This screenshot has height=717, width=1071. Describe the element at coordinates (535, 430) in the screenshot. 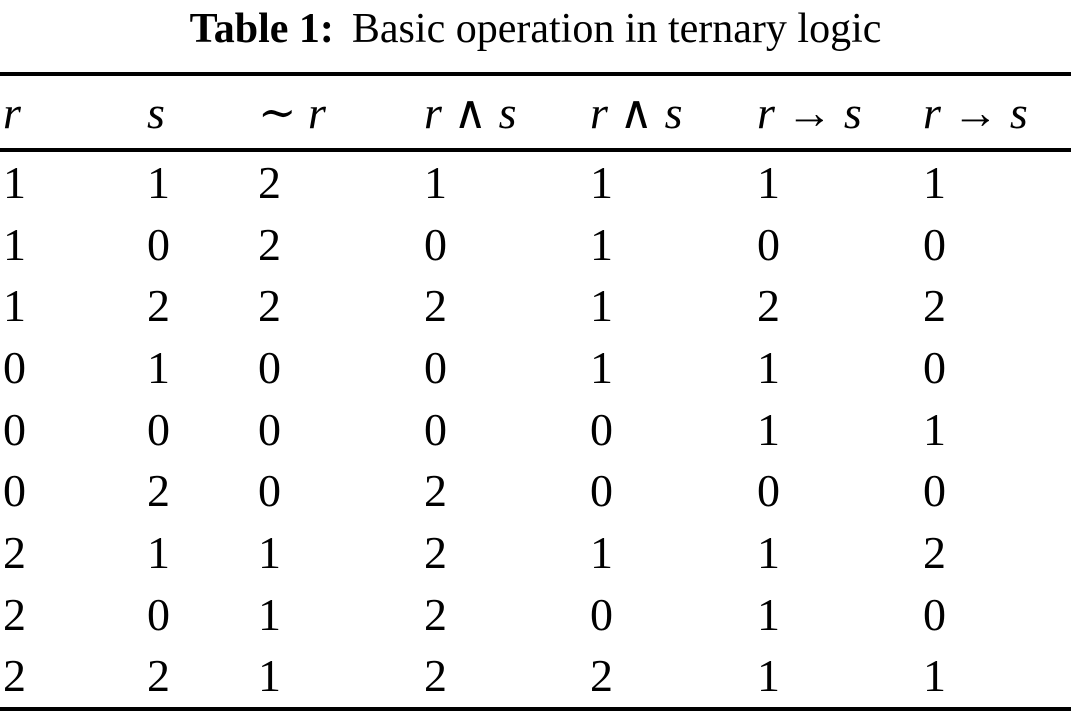

I see `table-row: 0 0 0 0 0 1 1` at that location.